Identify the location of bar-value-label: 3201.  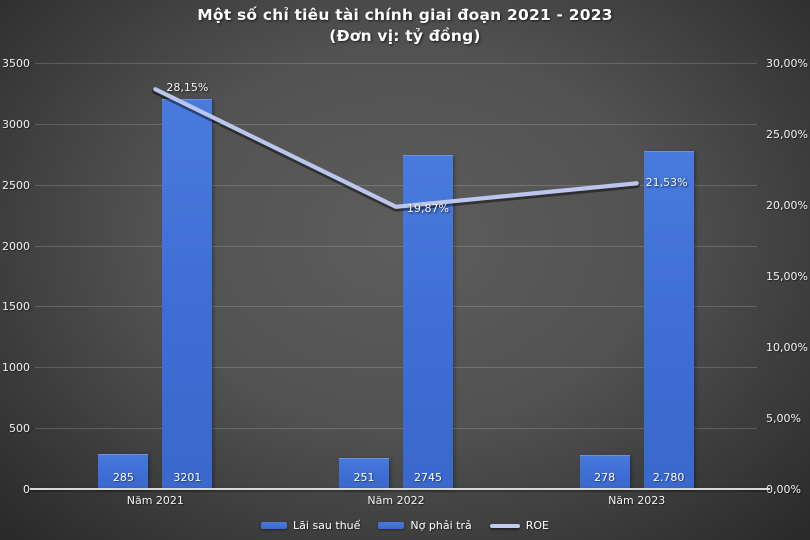
(187, 477).